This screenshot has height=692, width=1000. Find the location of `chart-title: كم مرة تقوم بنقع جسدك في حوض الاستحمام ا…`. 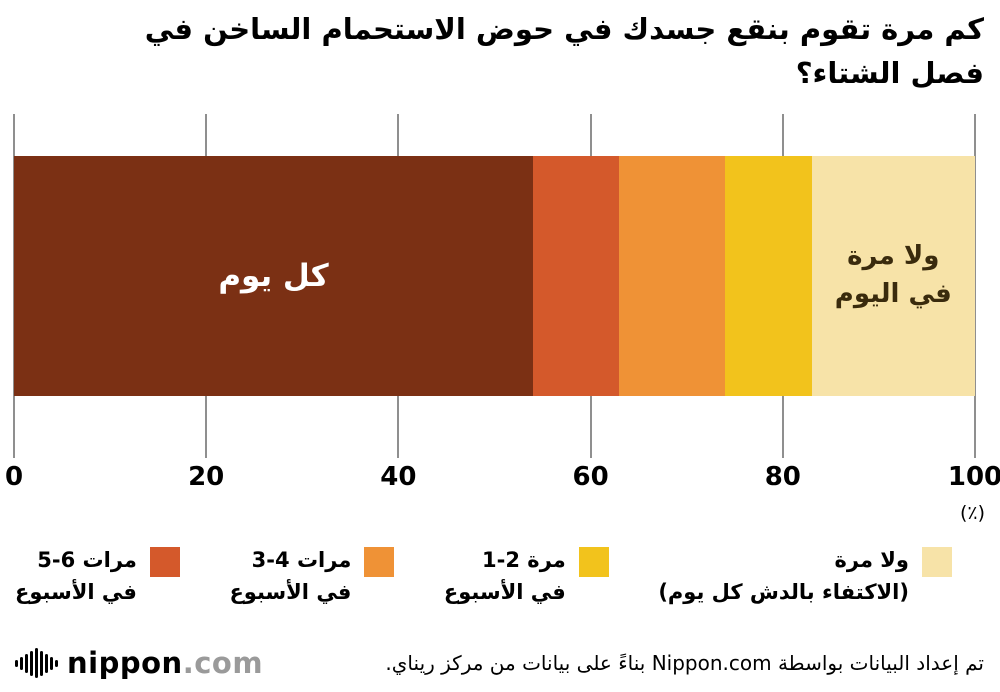

chart-title: كم مرة تقوم بنقع جسدك في حوض الاستحمام ا… is located at coordinates (500, 47).